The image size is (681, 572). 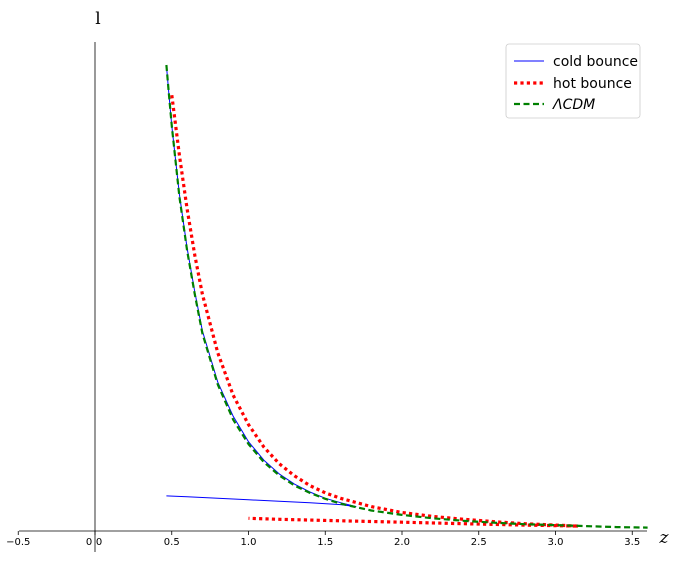 What do you see at coordinates (632, 542) in the screenshot?
I see `x-tick-label: 3.5` at bounding box center [632, 542].